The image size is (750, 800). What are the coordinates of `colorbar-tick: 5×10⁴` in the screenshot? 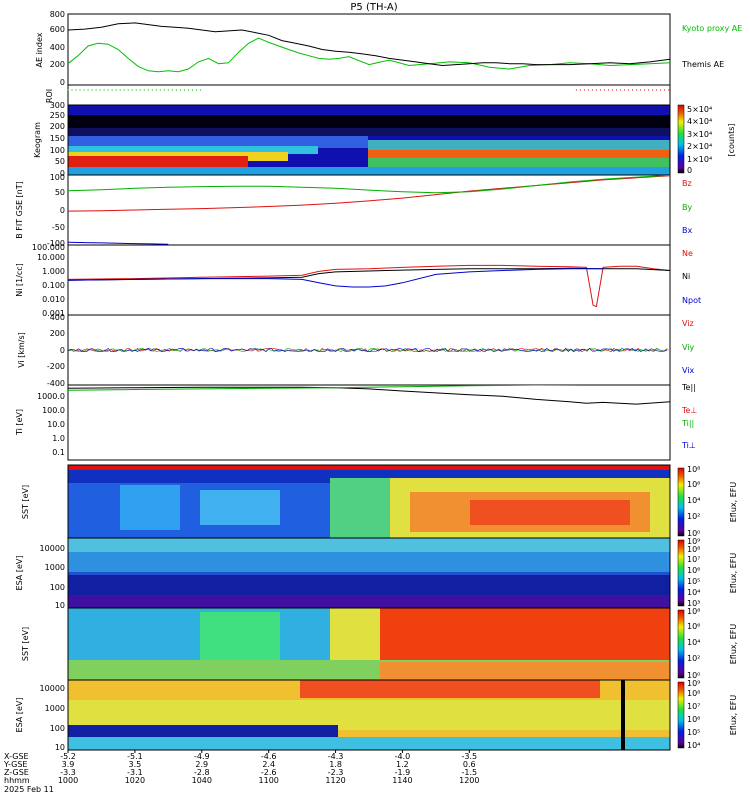 It's located at (699, 109).